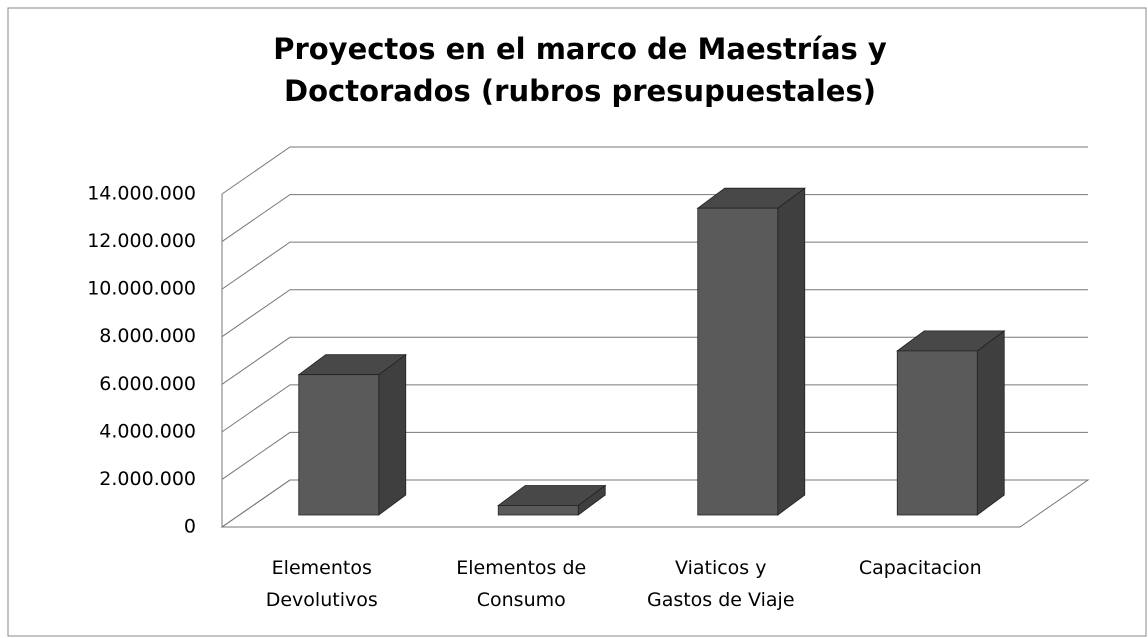 The height and width of the screenshot is (638, 1148). What do you see at coordinates (147, 479) in the screenshot?
I see `y-tick-label: 2.000.000` at bounding box center [147, 479].